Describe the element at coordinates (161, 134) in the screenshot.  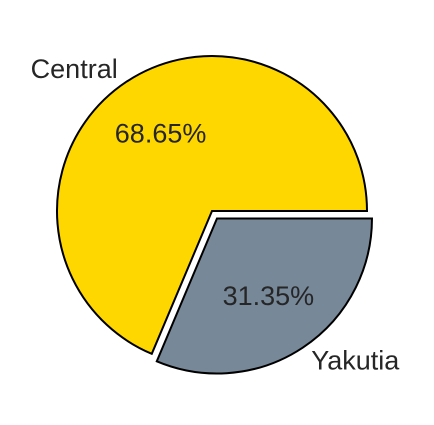
I see `pie-pct-label-central: 68.65%` at that location.